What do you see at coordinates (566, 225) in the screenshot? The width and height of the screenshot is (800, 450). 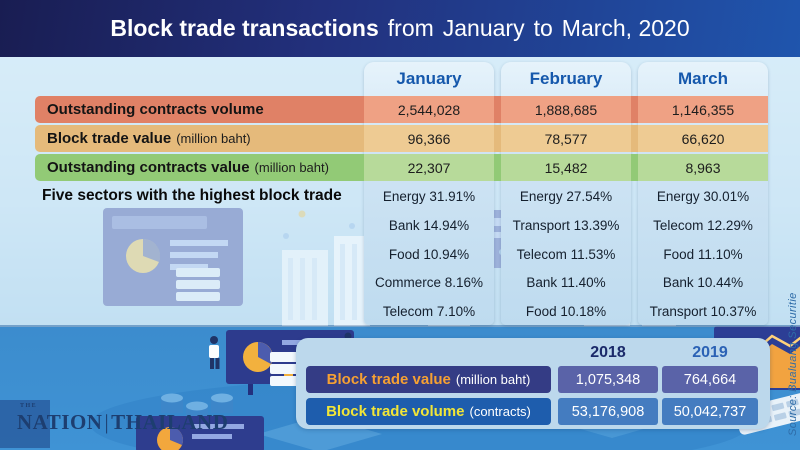 I see `sector-item: Transport 13.39%` at bounding box center [566, 225].